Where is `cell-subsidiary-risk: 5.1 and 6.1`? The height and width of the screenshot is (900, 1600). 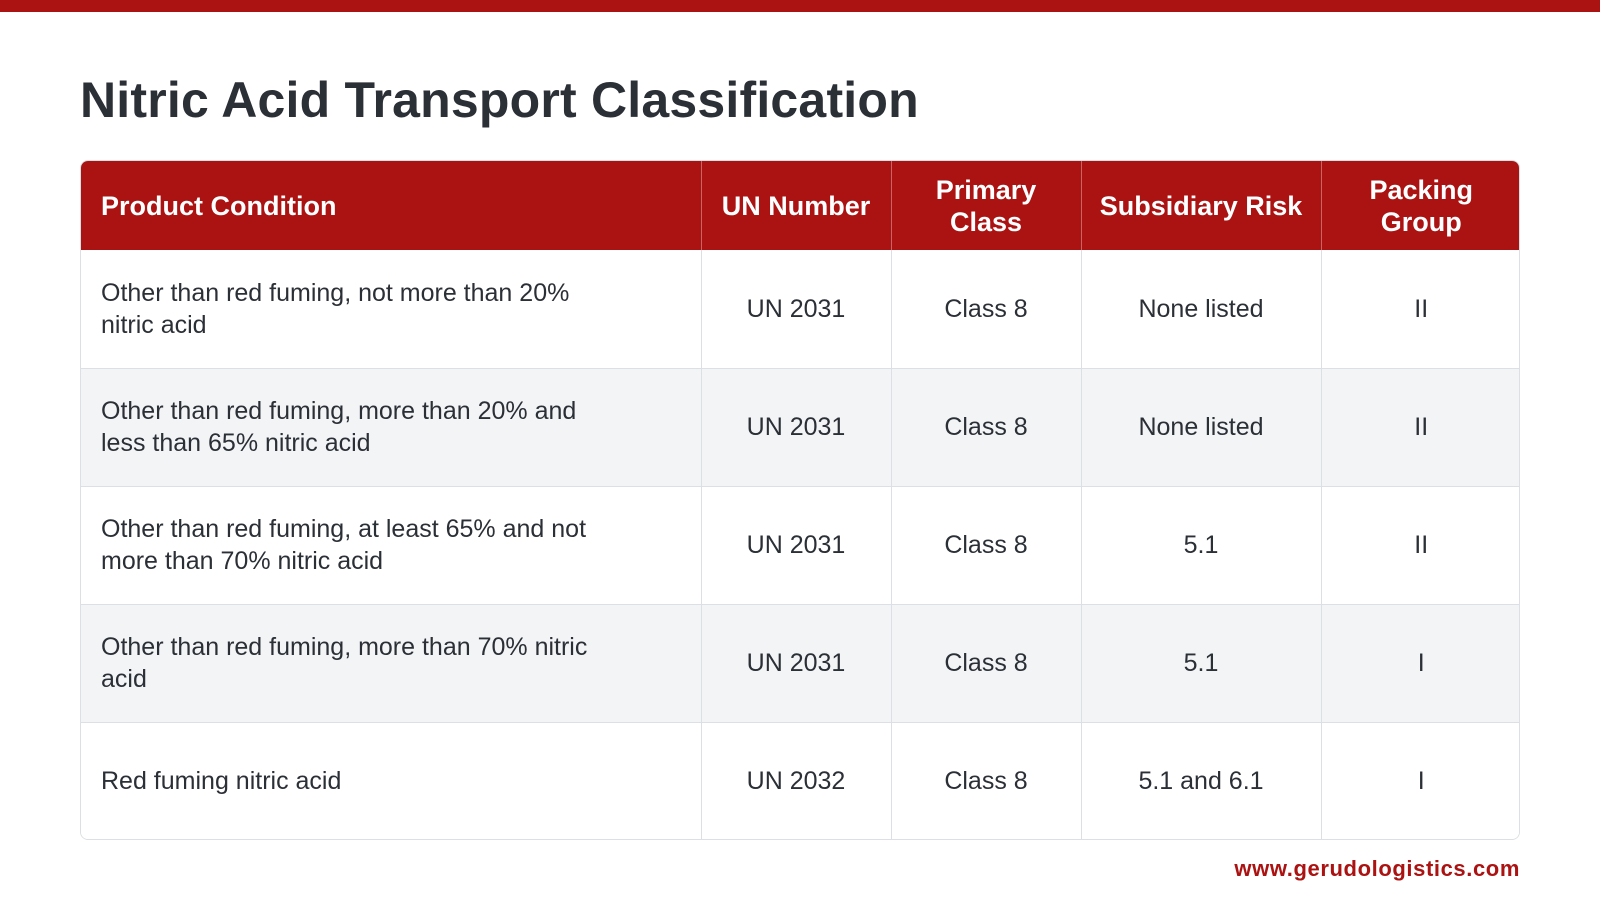 cell-subsidiary-risk: 5.1 and 6.1 is located at coordinates (1201, 780).